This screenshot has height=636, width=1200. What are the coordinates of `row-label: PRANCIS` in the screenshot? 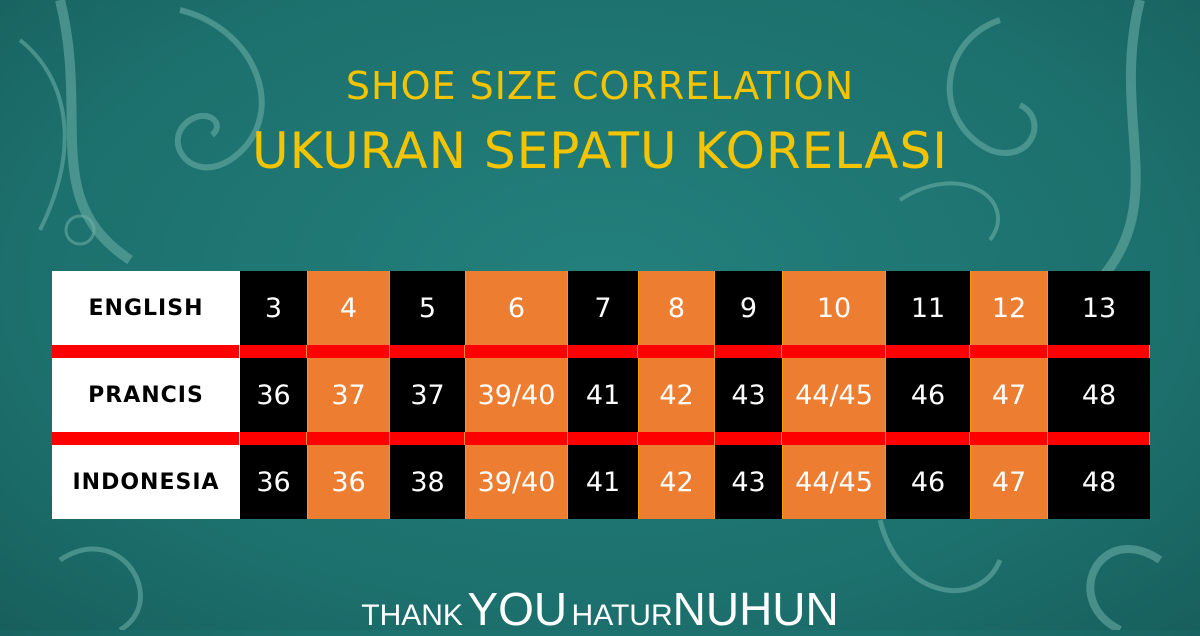 It's located at (146, 395).